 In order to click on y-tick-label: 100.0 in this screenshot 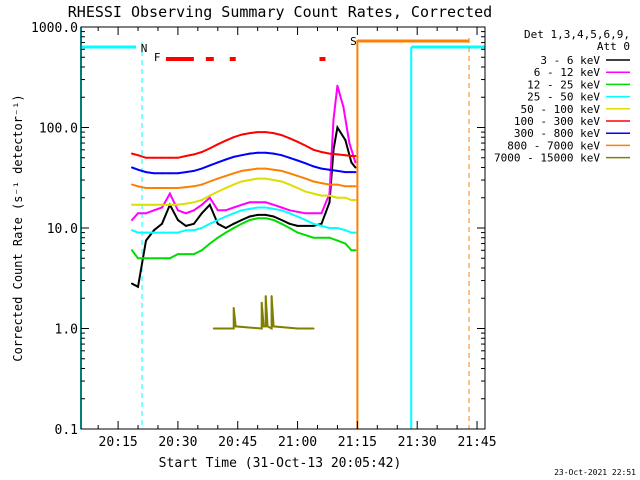, I will do `click(58, 129)`.